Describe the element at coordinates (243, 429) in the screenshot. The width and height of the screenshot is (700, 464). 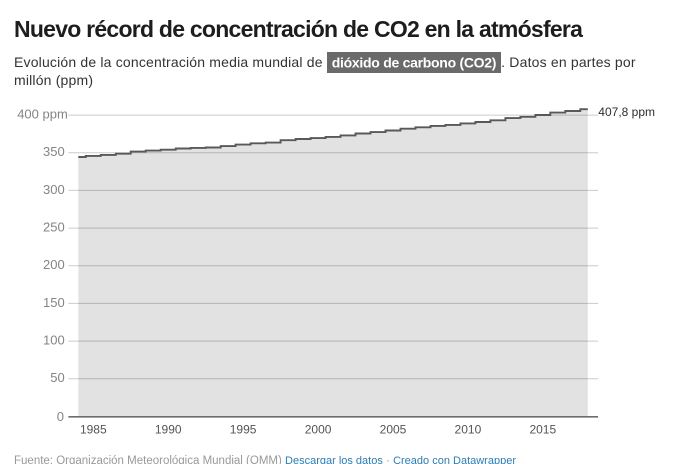
I see `svg-text: 1995` at that location.